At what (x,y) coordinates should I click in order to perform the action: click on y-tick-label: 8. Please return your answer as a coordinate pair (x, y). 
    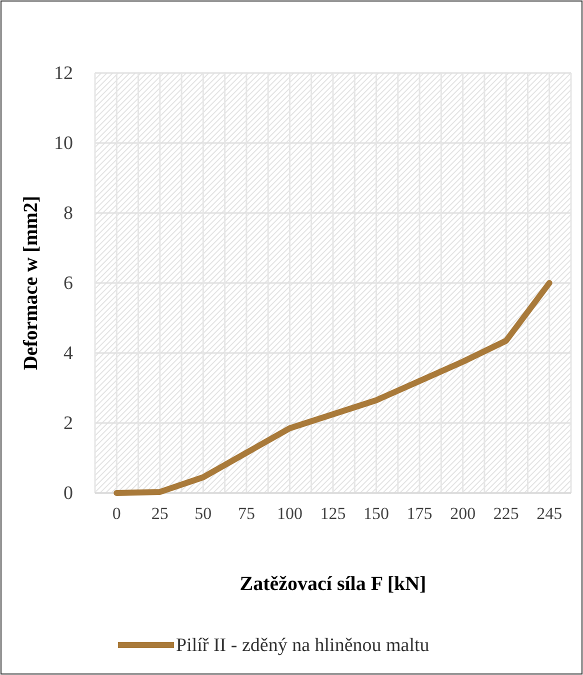
    Looking at the image, I should click on (68, 213).